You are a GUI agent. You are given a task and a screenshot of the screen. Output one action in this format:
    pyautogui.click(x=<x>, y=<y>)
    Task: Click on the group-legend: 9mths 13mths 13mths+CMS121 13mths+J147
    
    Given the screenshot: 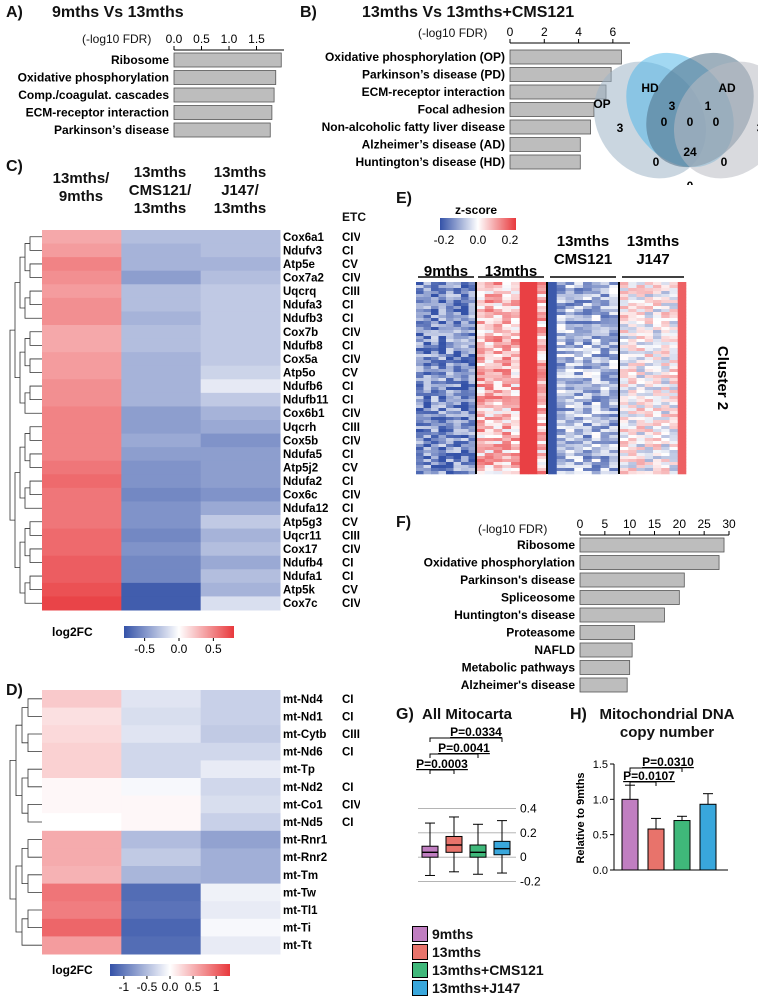 What is the action you would take?
    pyautogui.click(x=512, y=963)
    